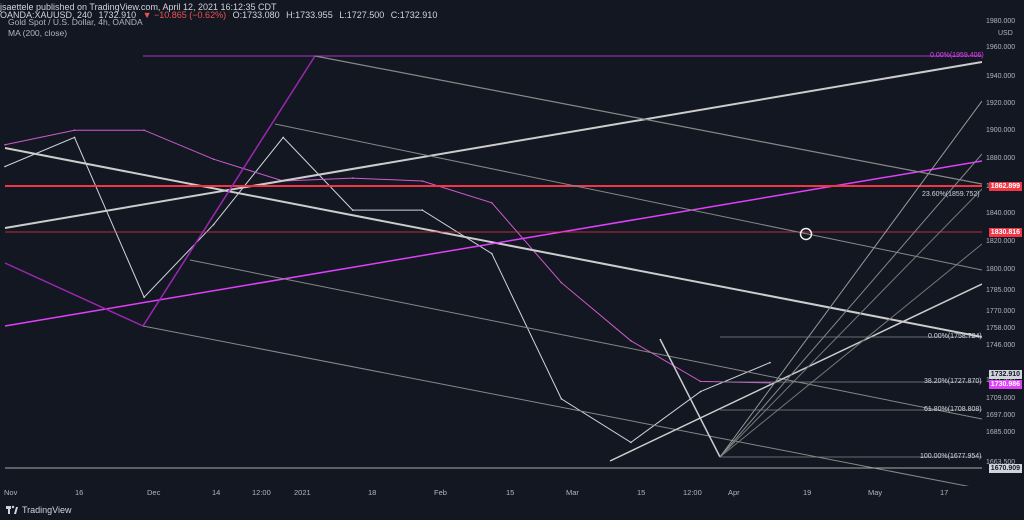 This screenshot has height=520, width=1024. What do you see at coordinates (1001, 345) in the screenshot?
I see `price-tick-label: 1746.000` at bounding box center [1001, 345].